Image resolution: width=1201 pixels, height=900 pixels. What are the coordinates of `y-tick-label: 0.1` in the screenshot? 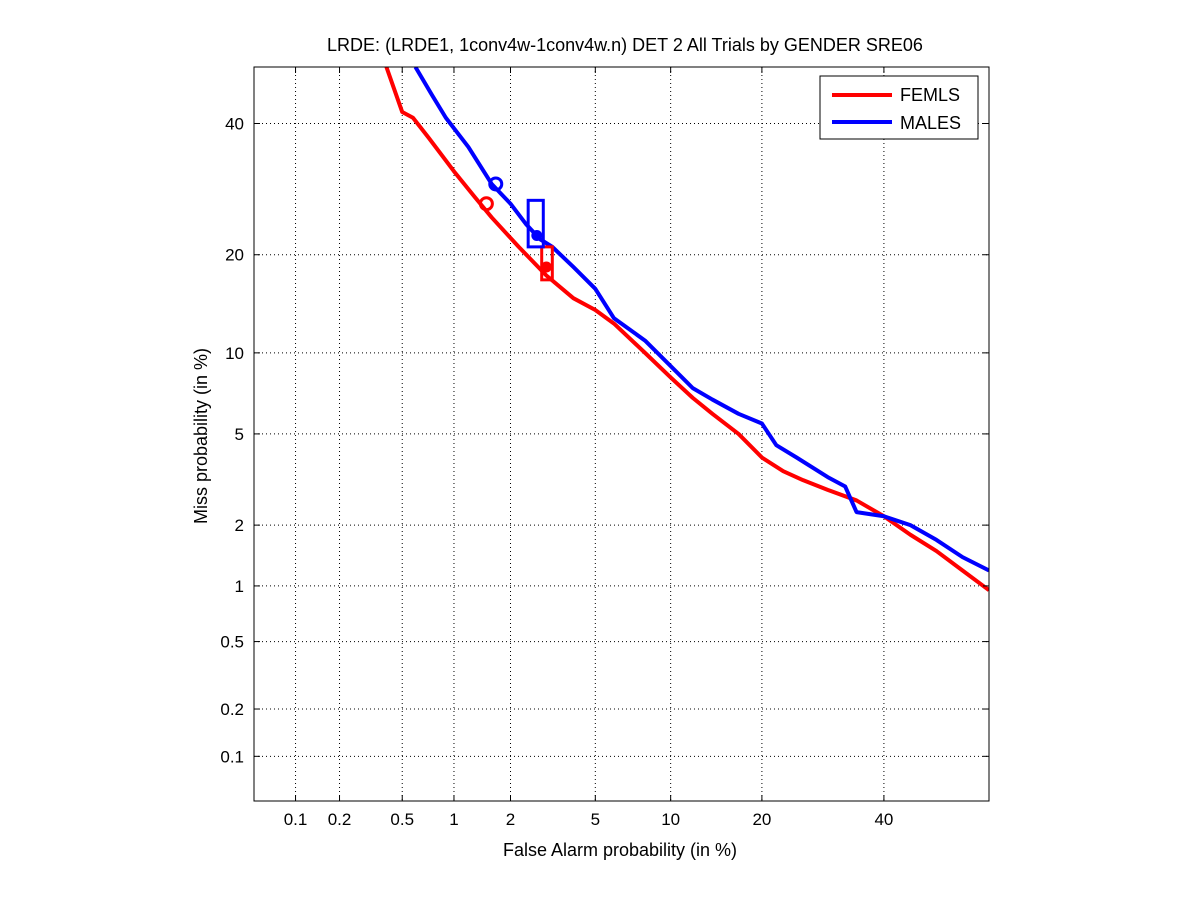 It's located at (232, 756).